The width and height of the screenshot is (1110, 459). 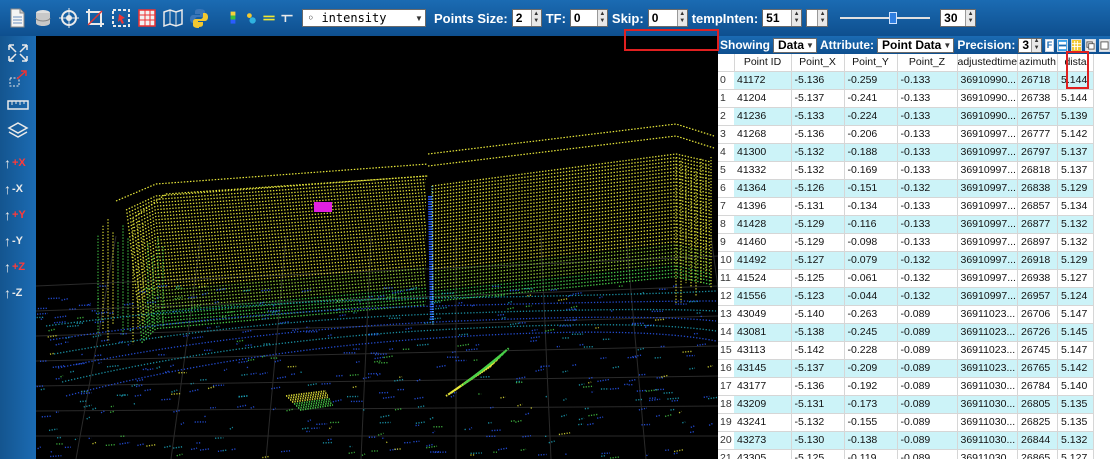 I want to click on table-cell: -5.130, so click(x=818, y=440).